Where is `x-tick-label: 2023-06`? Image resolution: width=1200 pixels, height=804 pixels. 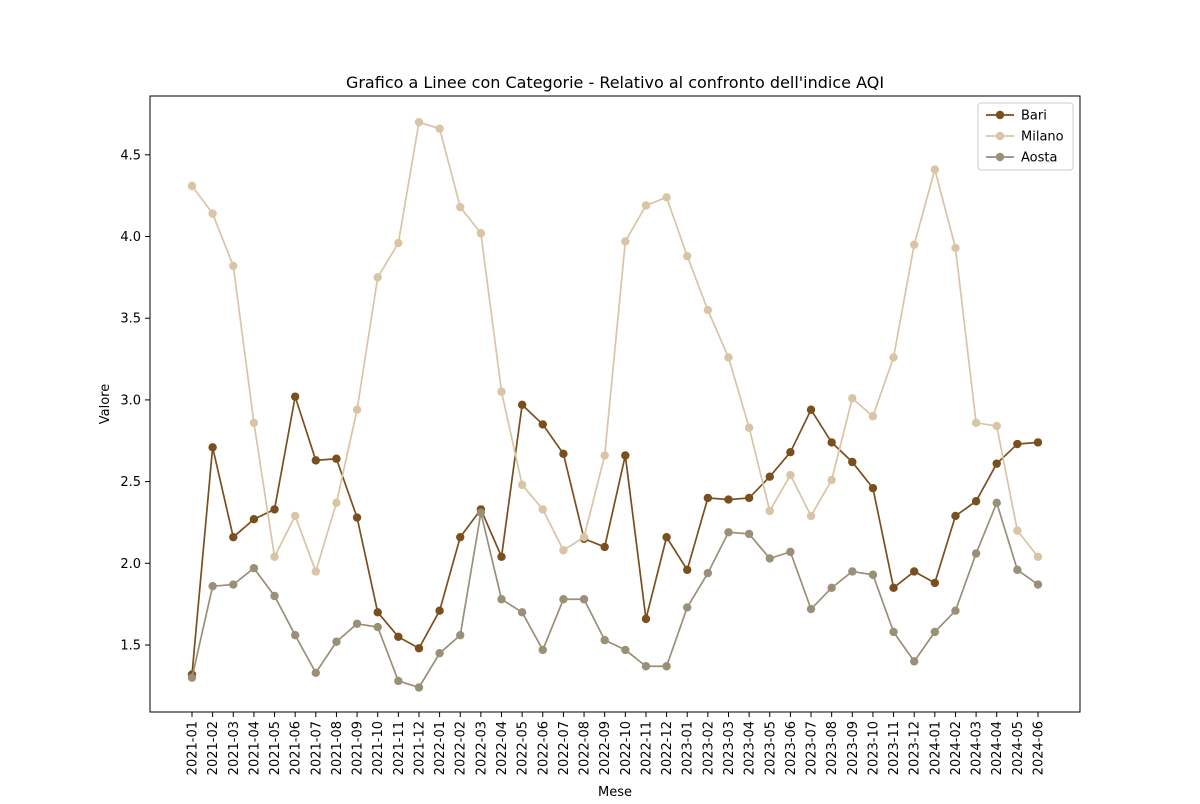 x-tick-label: 2023-06 is located at coordinates (791, 748).